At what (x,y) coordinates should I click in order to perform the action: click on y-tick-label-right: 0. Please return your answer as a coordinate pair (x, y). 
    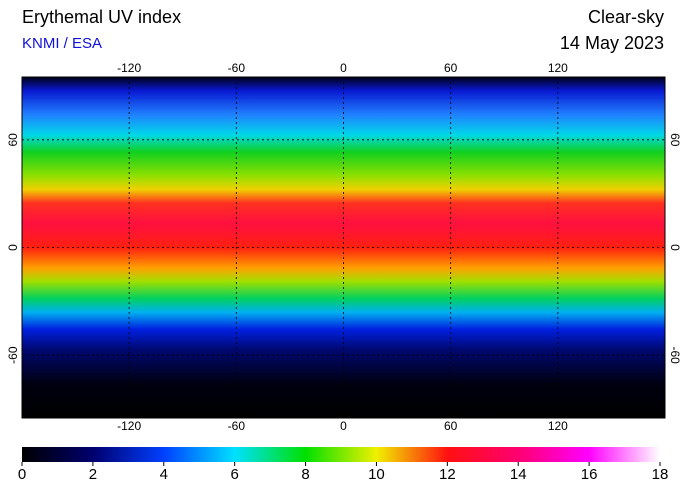
    Looking at the image, I should click on (675, 247).